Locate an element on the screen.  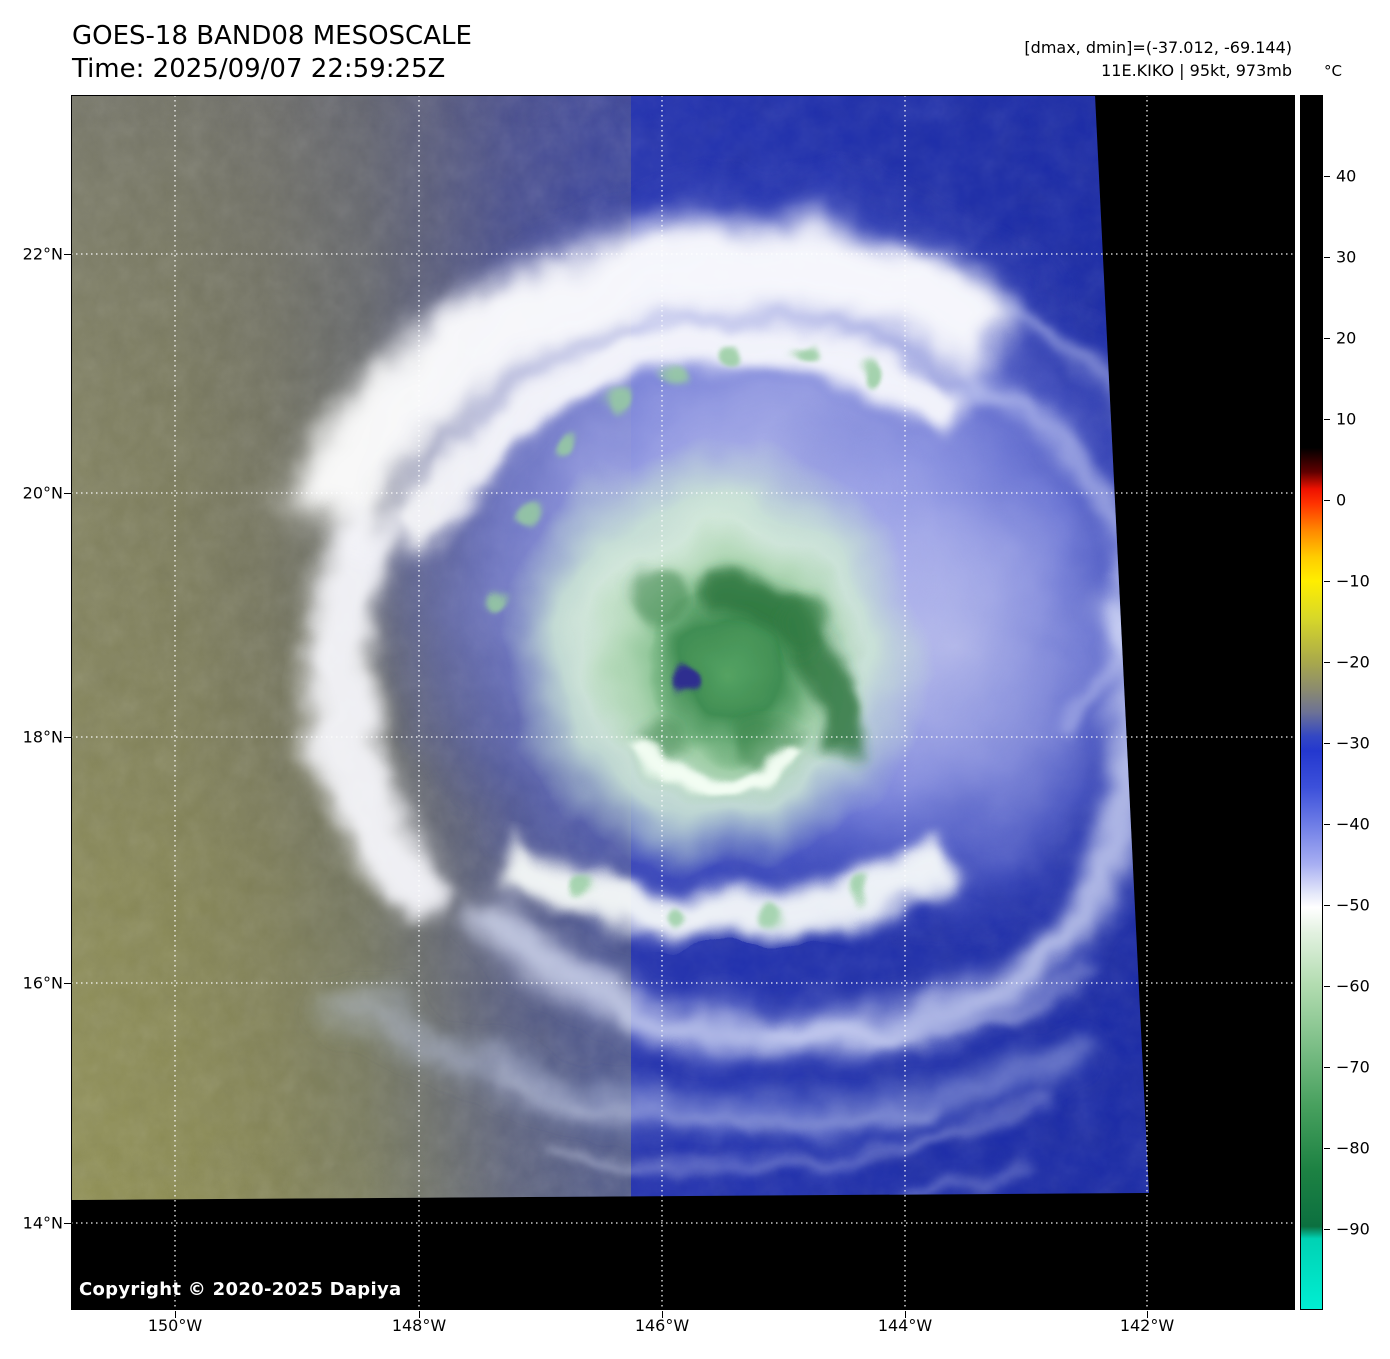
colorbar-tick-label: −60 is located at coordinates (1353, 986).